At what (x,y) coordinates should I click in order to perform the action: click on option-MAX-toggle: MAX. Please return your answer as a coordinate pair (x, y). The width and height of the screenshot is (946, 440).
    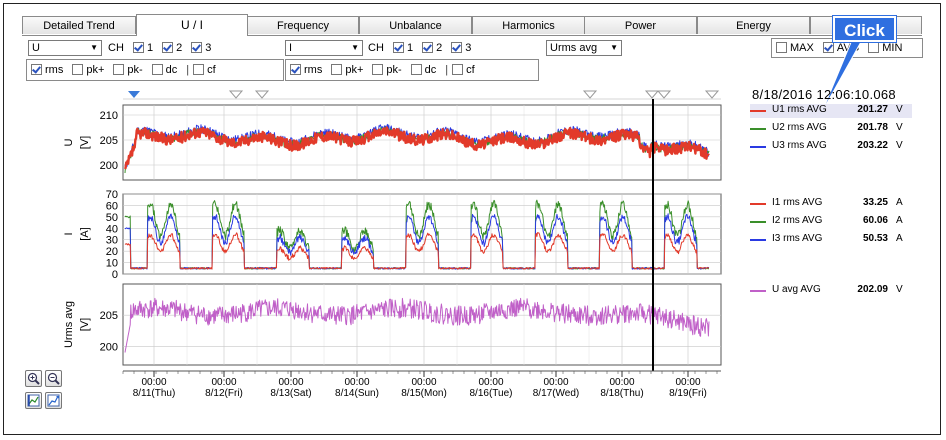
    Looking at the image, I should click on (795, 48).